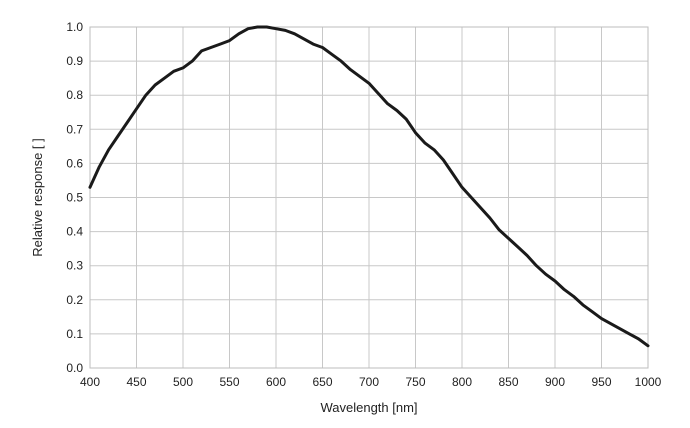 This screenshot has height=428, width=690. Describe the element at coordinates (74, 95) in the screenshot. I see `y-tick-label: 0.8` at that location.